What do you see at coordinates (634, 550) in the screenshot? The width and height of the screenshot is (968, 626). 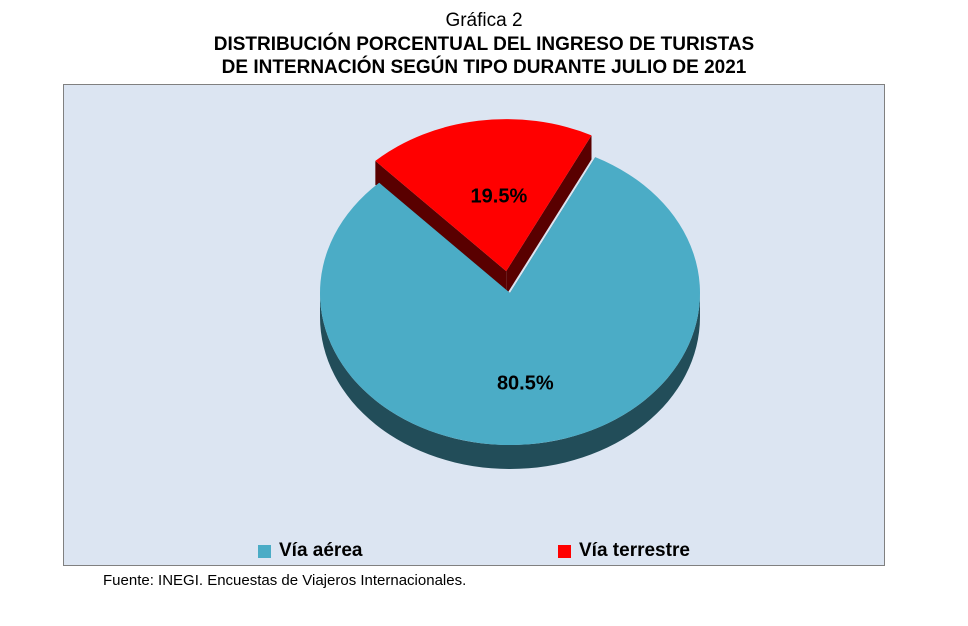 I see `legend-label-via-terrestre: Vía terrestre` at bounding box center [634, 550].